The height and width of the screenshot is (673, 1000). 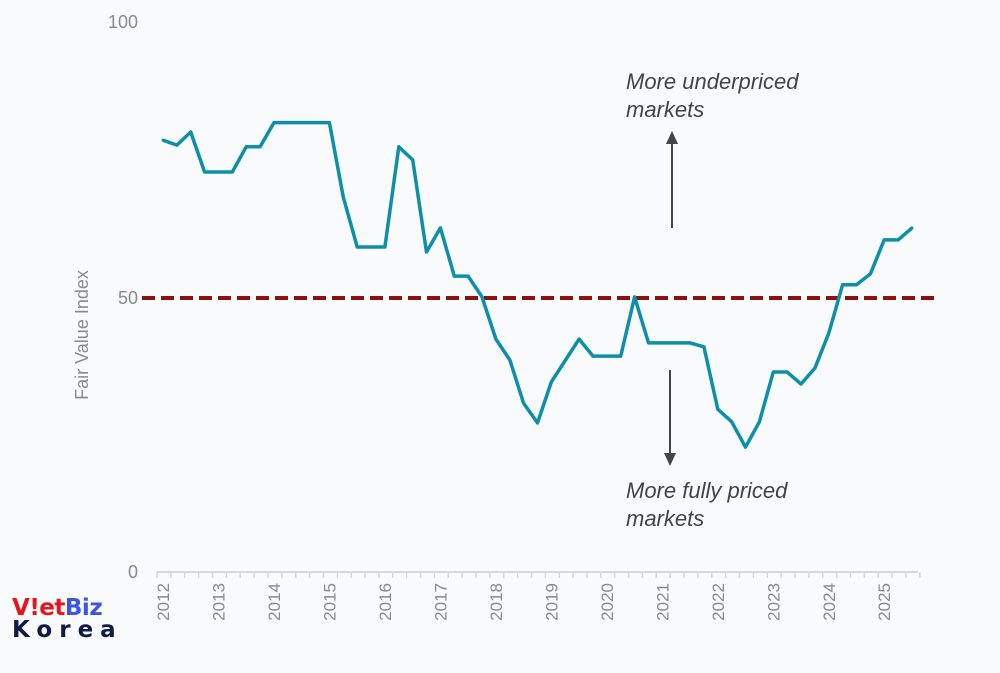 I want to click on x-tick-label: 2016, so click(x=385, y=602).